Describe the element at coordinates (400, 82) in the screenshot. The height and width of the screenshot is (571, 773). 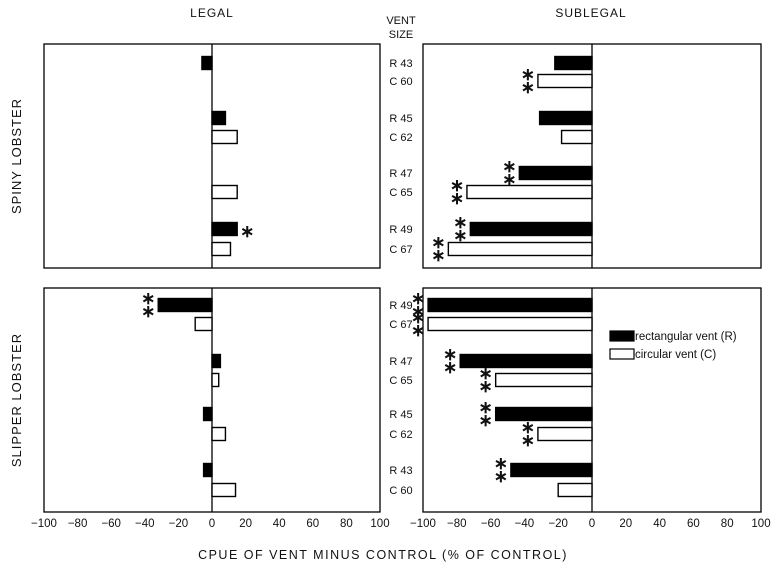
I see `vent-size-label: C 60` at that location.